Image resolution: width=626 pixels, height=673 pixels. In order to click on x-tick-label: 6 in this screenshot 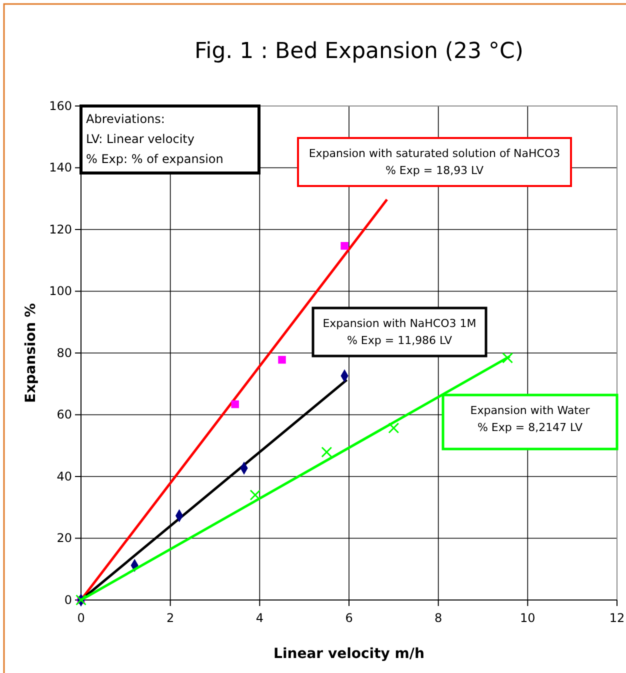, I will do `click(349, 618)`.